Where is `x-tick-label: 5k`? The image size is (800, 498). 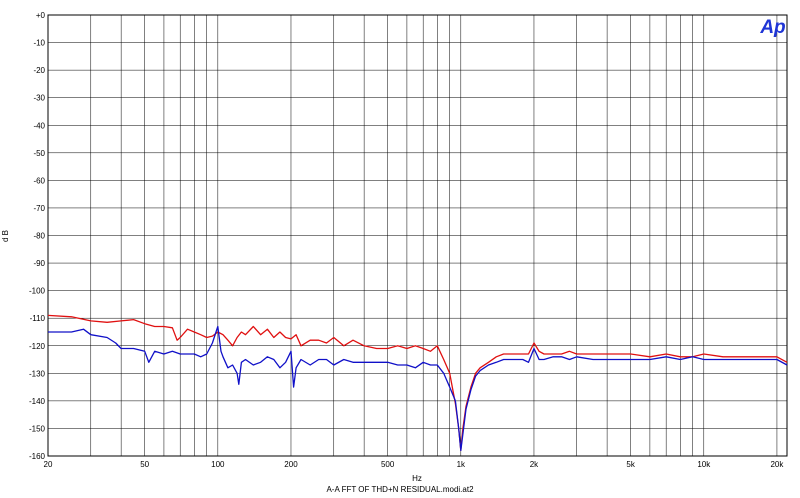
x-tick-label: 5k is located at coordinates (630, 464).